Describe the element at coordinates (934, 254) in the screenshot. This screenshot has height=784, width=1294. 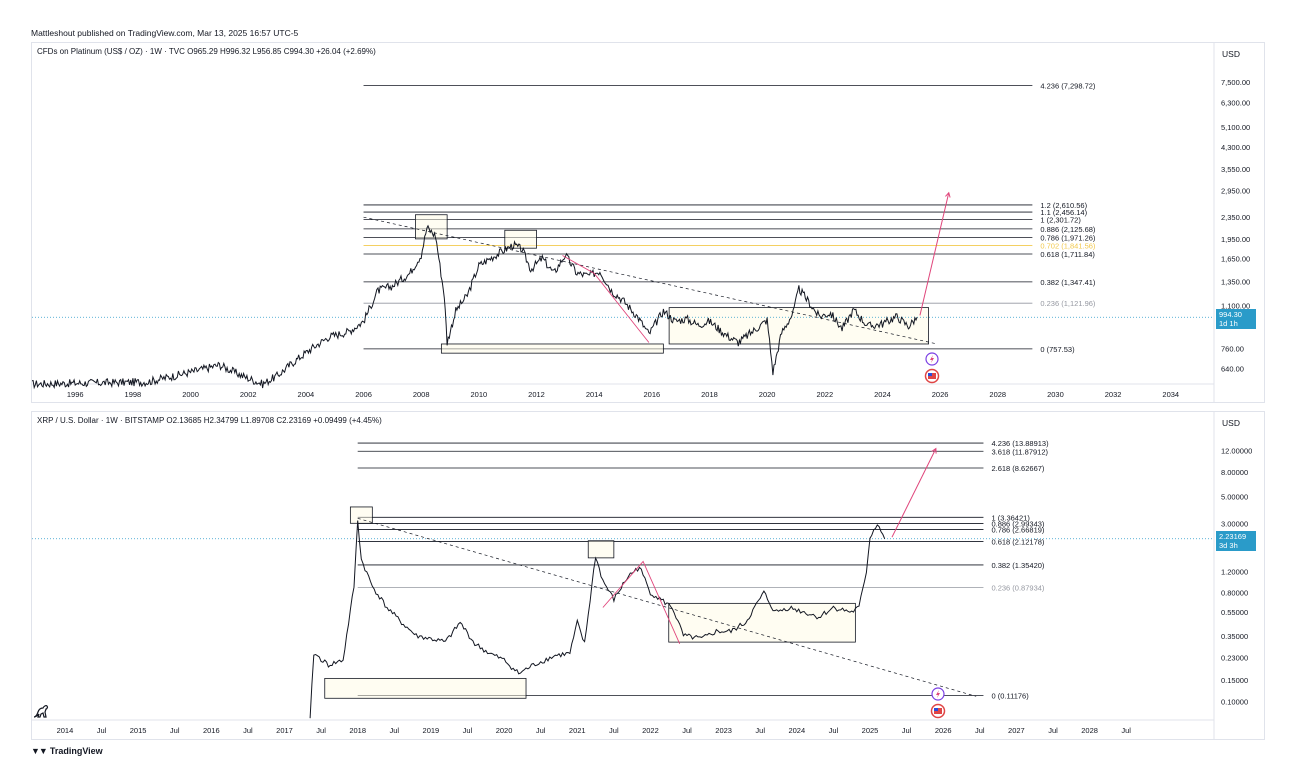
I see `platinum-projection-line` at that location.